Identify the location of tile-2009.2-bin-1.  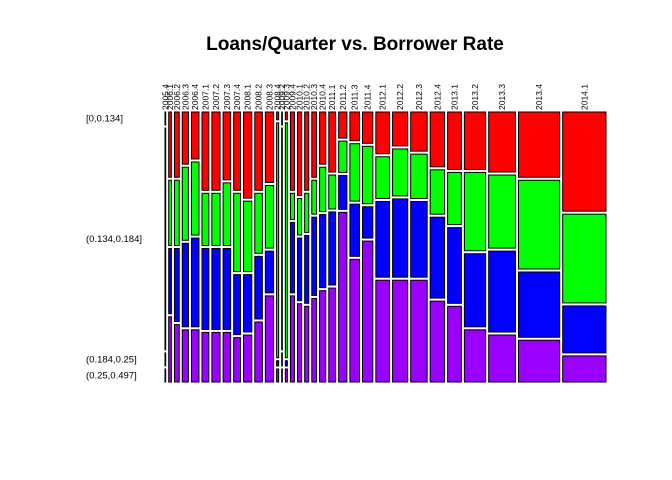
(282, 118).